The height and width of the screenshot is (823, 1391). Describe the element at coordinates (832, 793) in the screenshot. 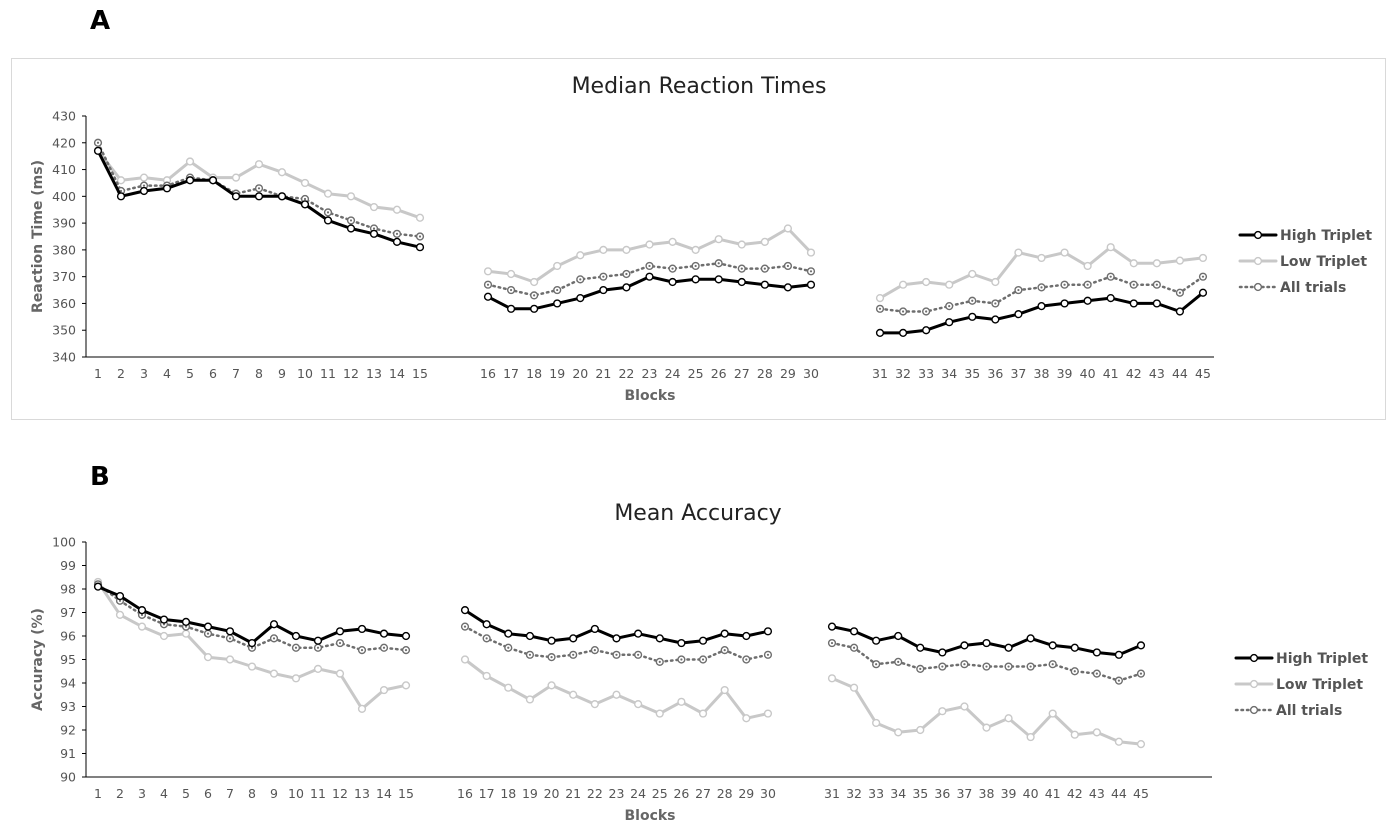

I see `x-tick-label-b: 31` at that location.